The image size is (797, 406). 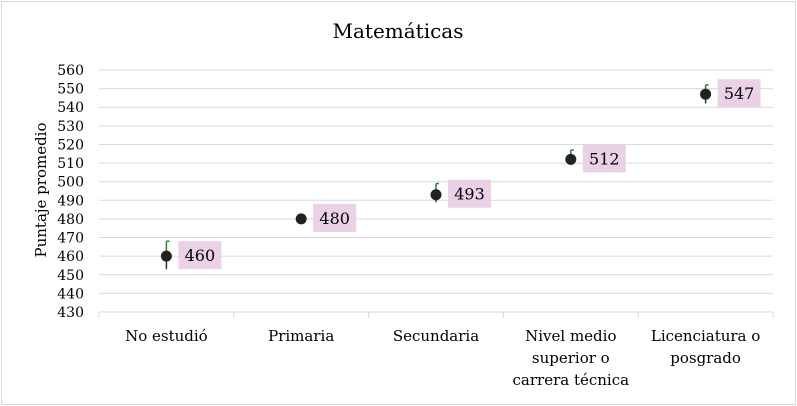 I want to click on y-tick-label: 520, so click(x=70, y=145).